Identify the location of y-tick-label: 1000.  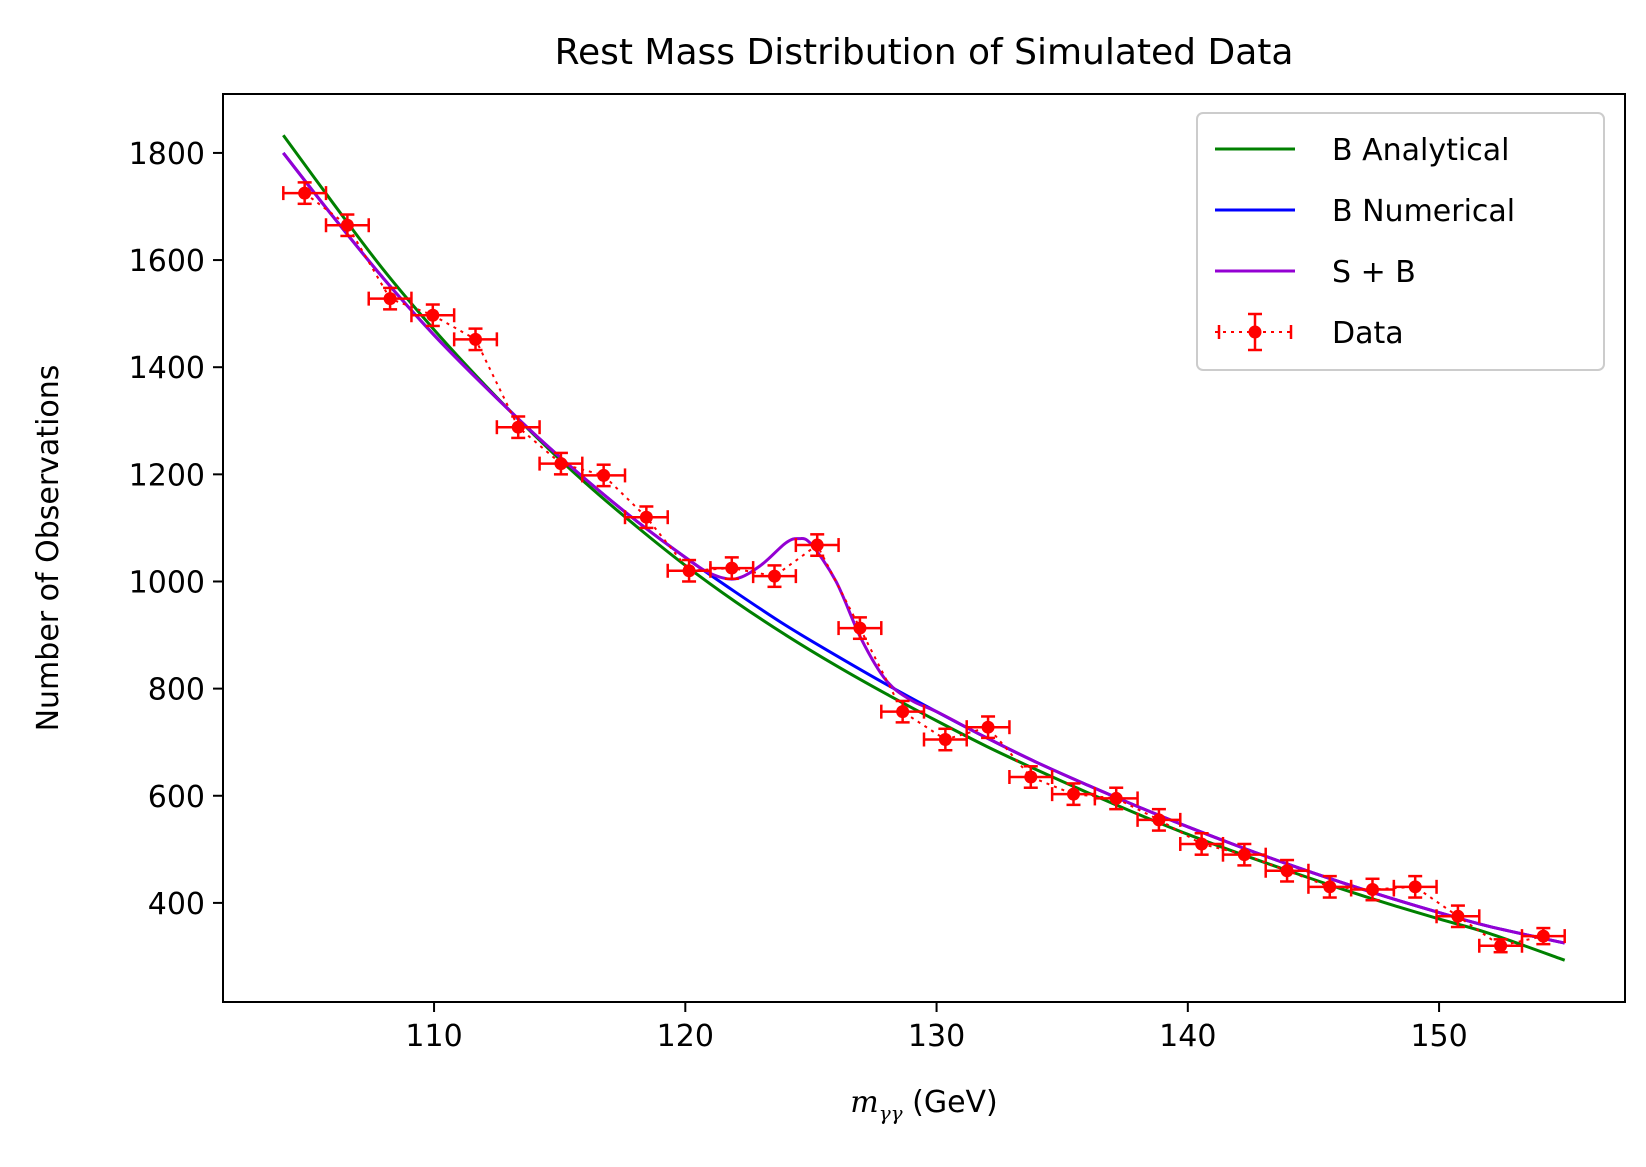
(167, 582).